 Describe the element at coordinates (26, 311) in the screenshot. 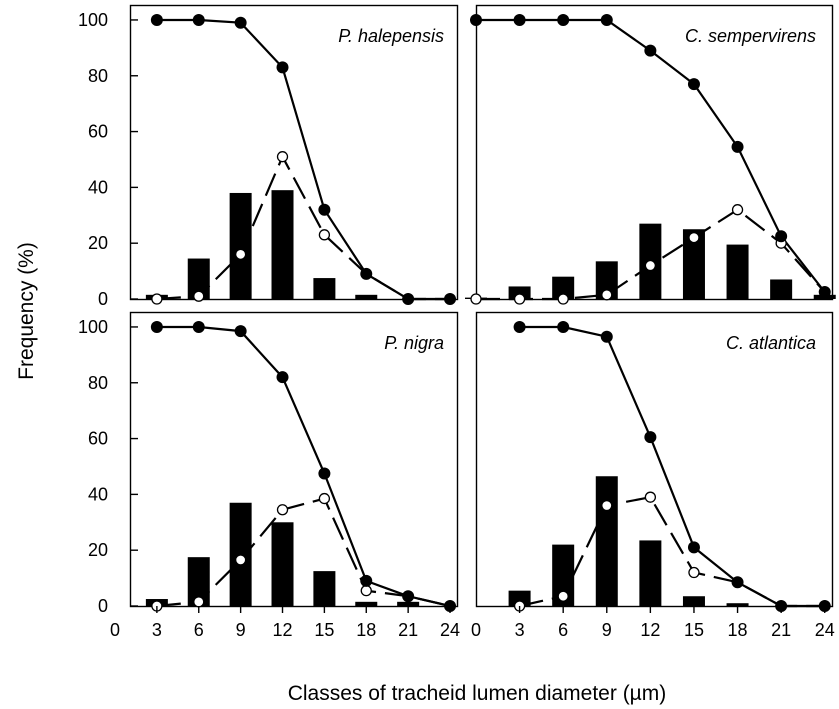

I see `y-axis-title: Frequency (%)` at that location.